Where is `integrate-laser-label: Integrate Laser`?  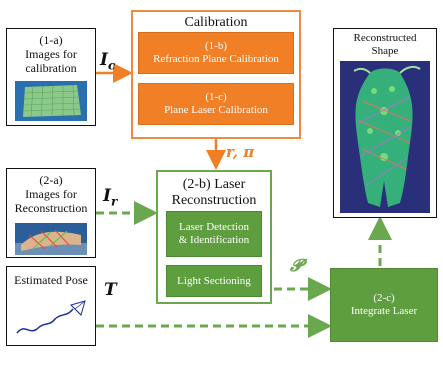 integrate-laser-label: Integrate Laser is located at coordinates (384, 311).